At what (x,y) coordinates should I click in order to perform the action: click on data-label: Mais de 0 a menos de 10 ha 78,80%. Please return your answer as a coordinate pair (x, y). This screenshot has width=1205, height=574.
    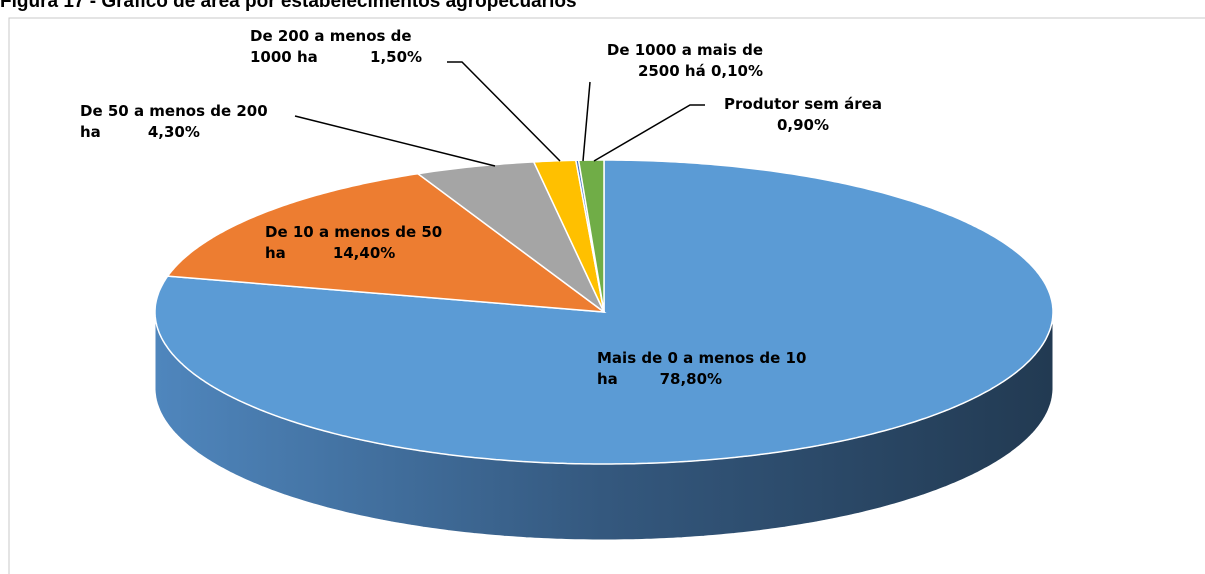
    Looking at the image, I should click on (704, 369).